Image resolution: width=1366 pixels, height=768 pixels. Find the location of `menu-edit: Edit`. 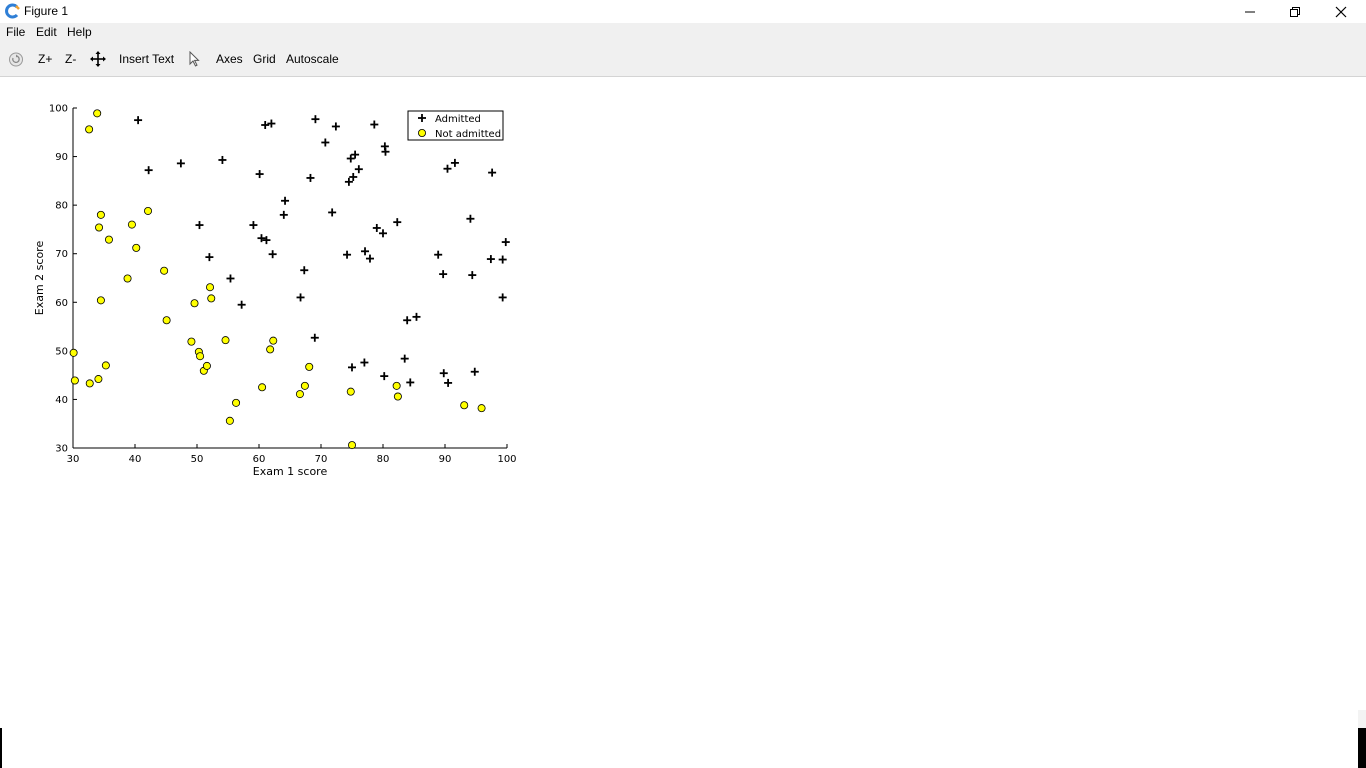

menu-edit: Edit is located at coordinates (46, 32).